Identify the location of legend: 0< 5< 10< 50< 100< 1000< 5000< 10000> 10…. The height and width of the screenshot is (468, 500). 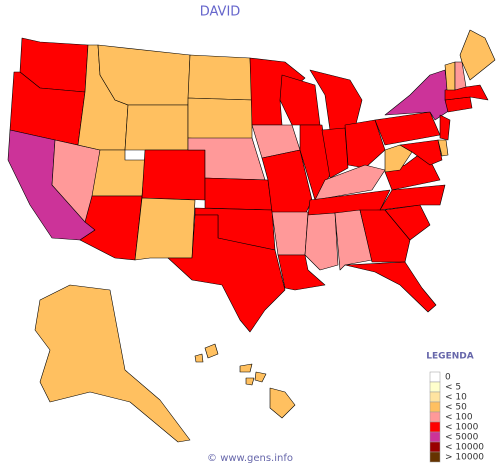
(456, 417).